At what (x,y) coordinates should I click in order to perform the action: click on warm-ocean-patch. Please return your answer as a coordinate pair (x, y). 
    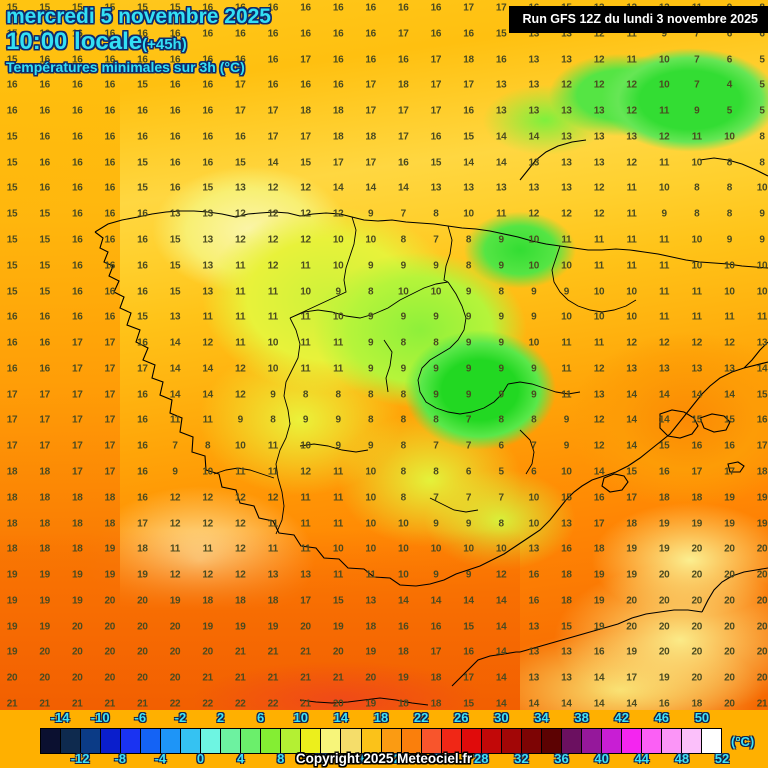
    Looking at the image, I should click on (300, 675).